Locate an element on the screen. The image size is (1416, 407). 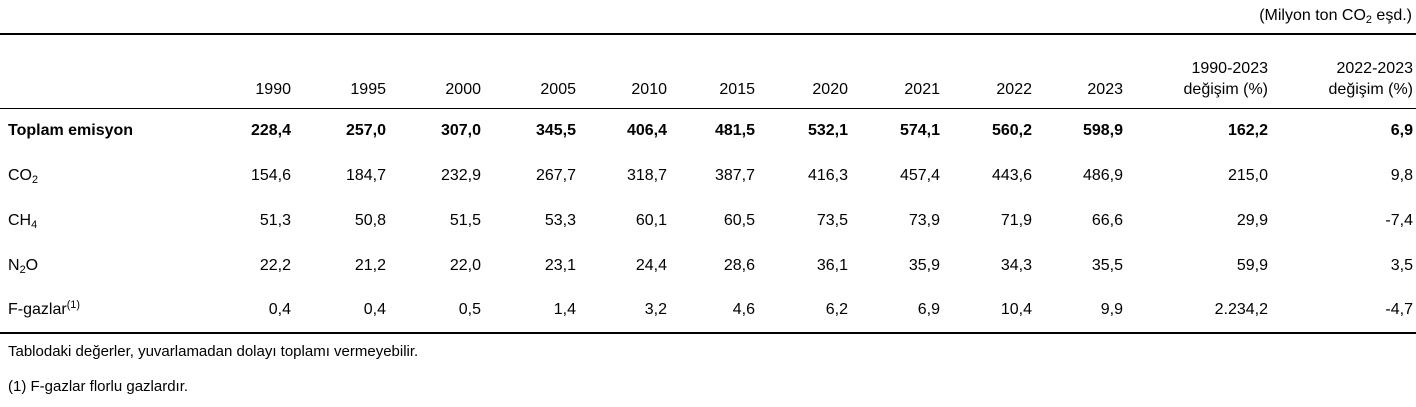
col-header-2023: 2023 is located at coordinates (1105, 89).